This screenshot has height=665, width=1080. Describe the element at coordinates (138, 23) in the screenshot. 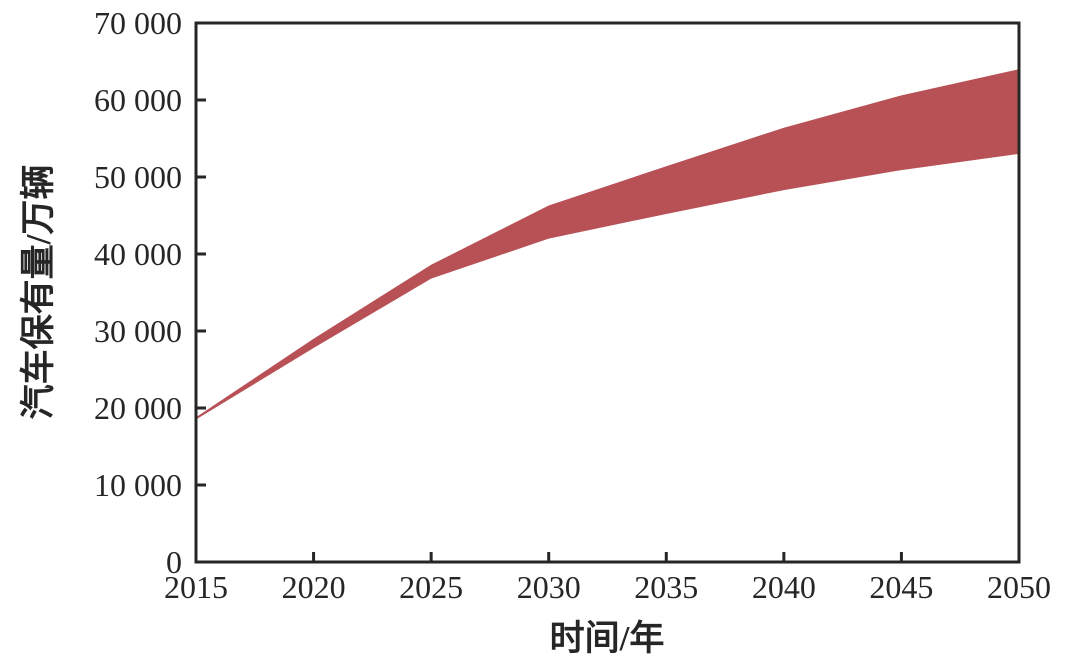

I see `y-tick-label: 70 000` at that location.